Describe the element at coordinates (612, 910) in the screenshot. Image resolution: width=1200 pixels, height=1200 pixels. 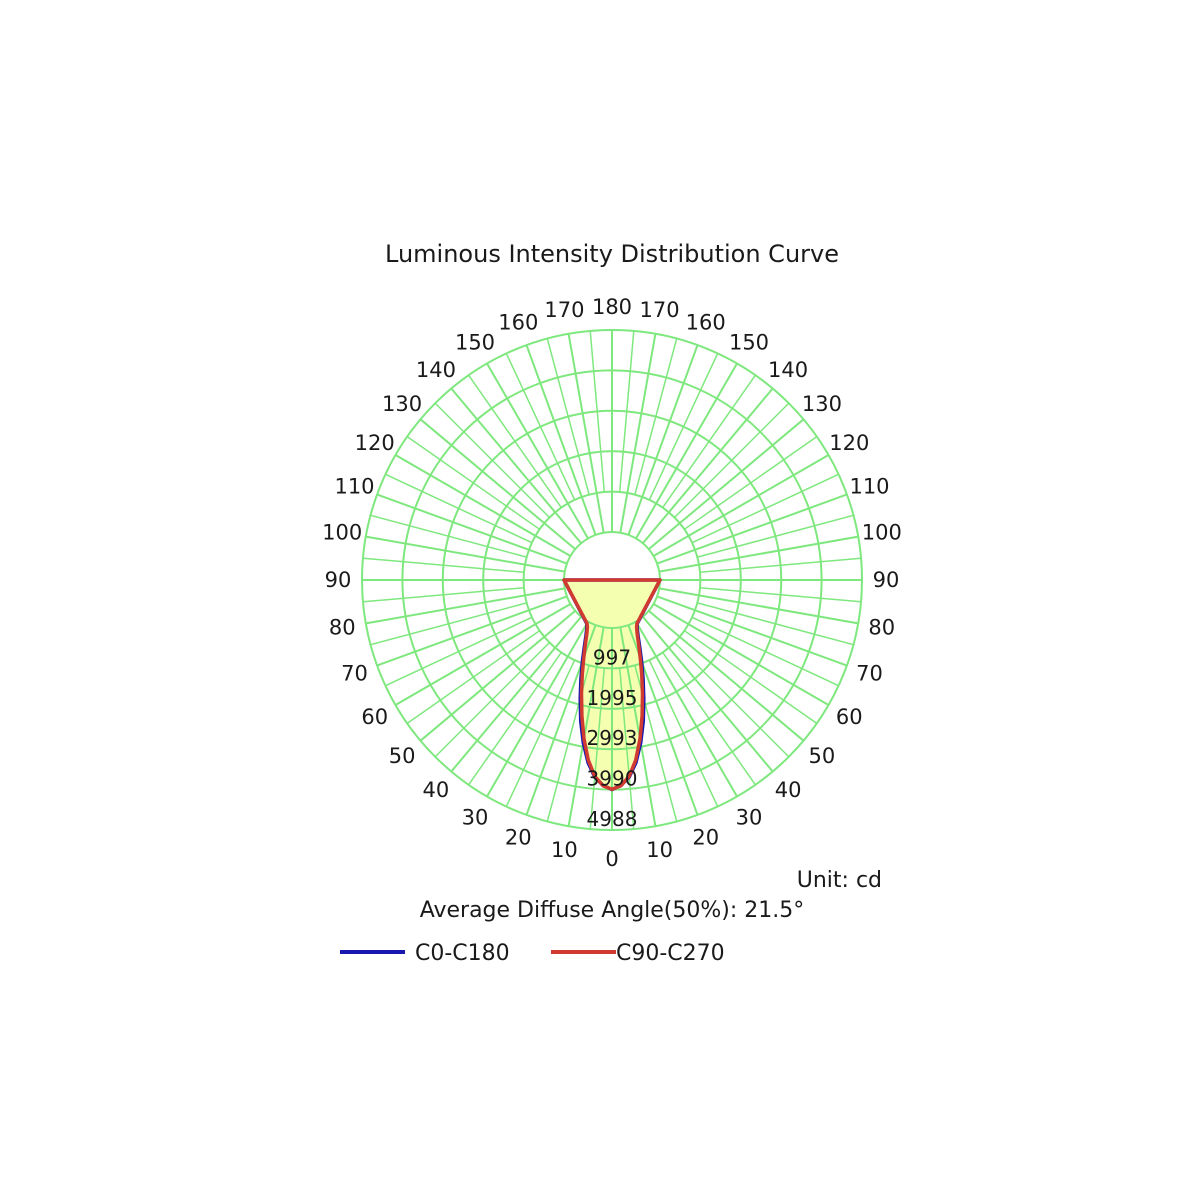
I see `diffuse-angle-label: Average Diffuse Angle(50%): 21.5°` at that location.